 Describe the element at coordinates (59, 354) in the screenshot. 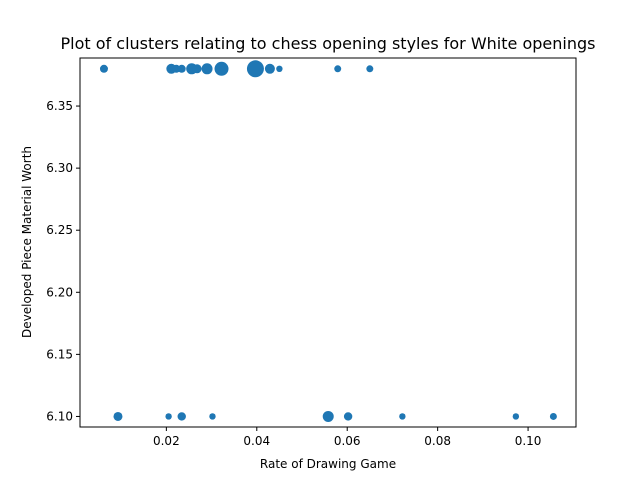

I see `y-tick-label: 6.15` at that location.